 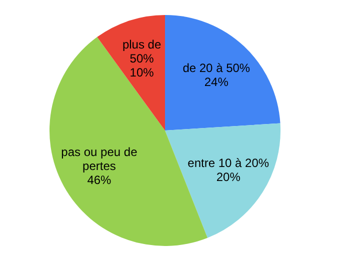 What do you see at coordinates (229, 163) in the screenshot?
I see `slice-label: entre 10 à 20%` at bounding box center [229, 163].